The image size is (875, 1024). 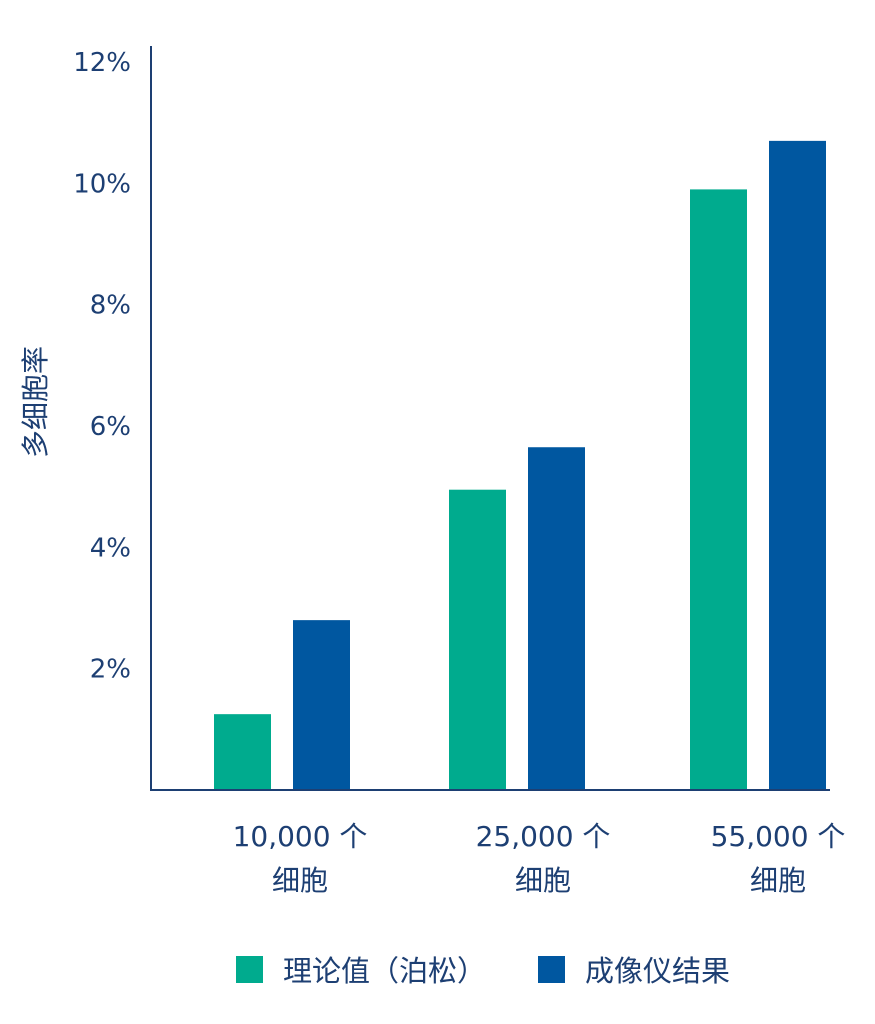 What do you see at coordinates (110, 306) in the screenshot?
I see `y-tick-label: 8%` at bounding box center [110, 306].